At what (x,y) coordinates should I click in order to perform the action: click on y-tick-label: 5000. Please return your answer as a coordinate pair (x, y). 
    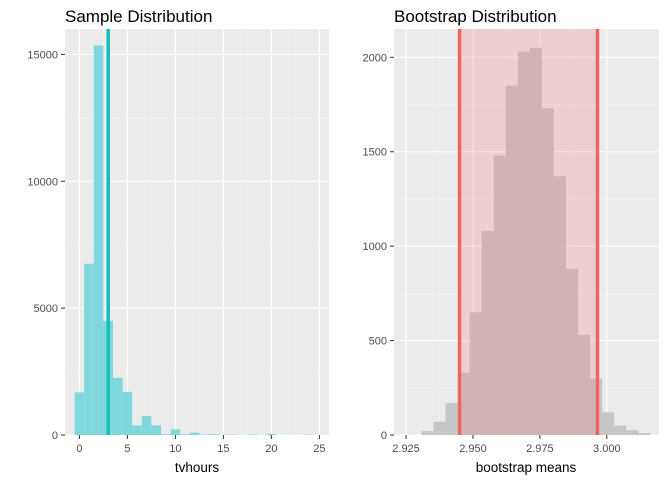
    Looking at the image, I should click on (46, 309).